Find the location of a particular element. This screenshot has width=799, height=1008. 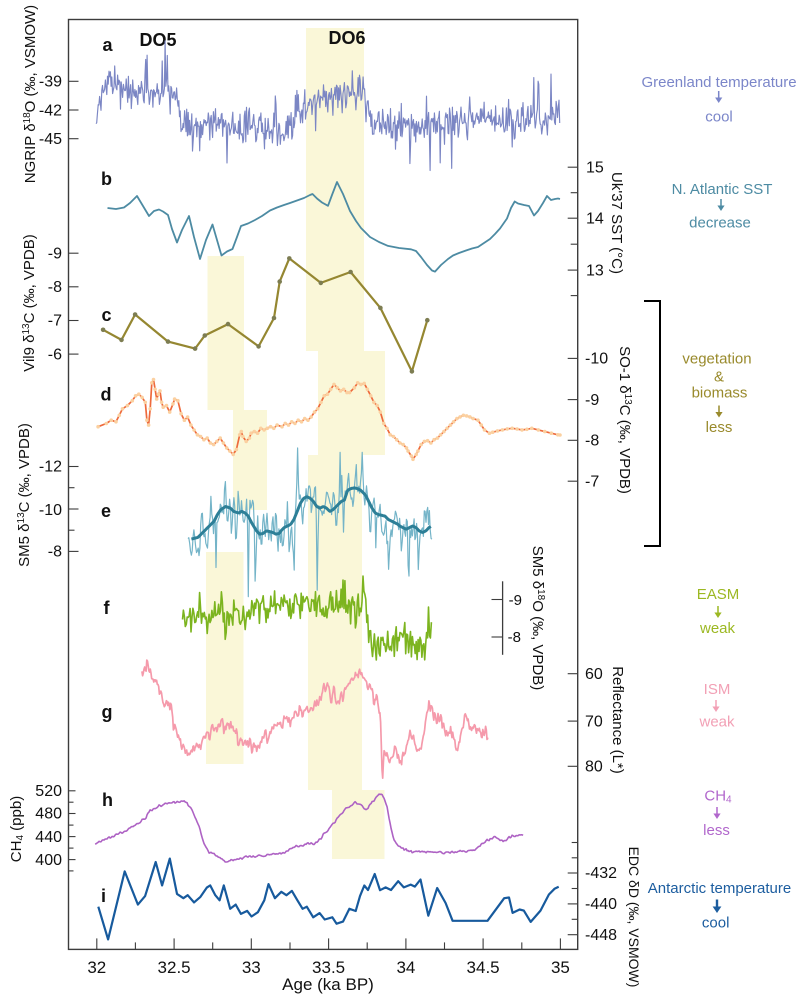

svg-text: SM5 δ18O (‰, VPDB) is located at coordinates (538, 618).